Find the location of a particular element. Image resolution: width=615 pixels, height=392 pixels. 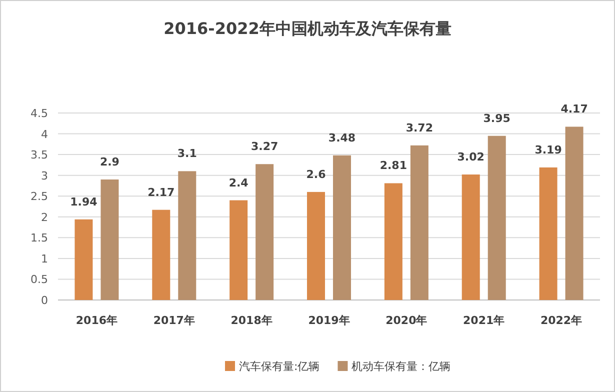

y-tick-label: 2.5 is located at coordinates (39, 197).